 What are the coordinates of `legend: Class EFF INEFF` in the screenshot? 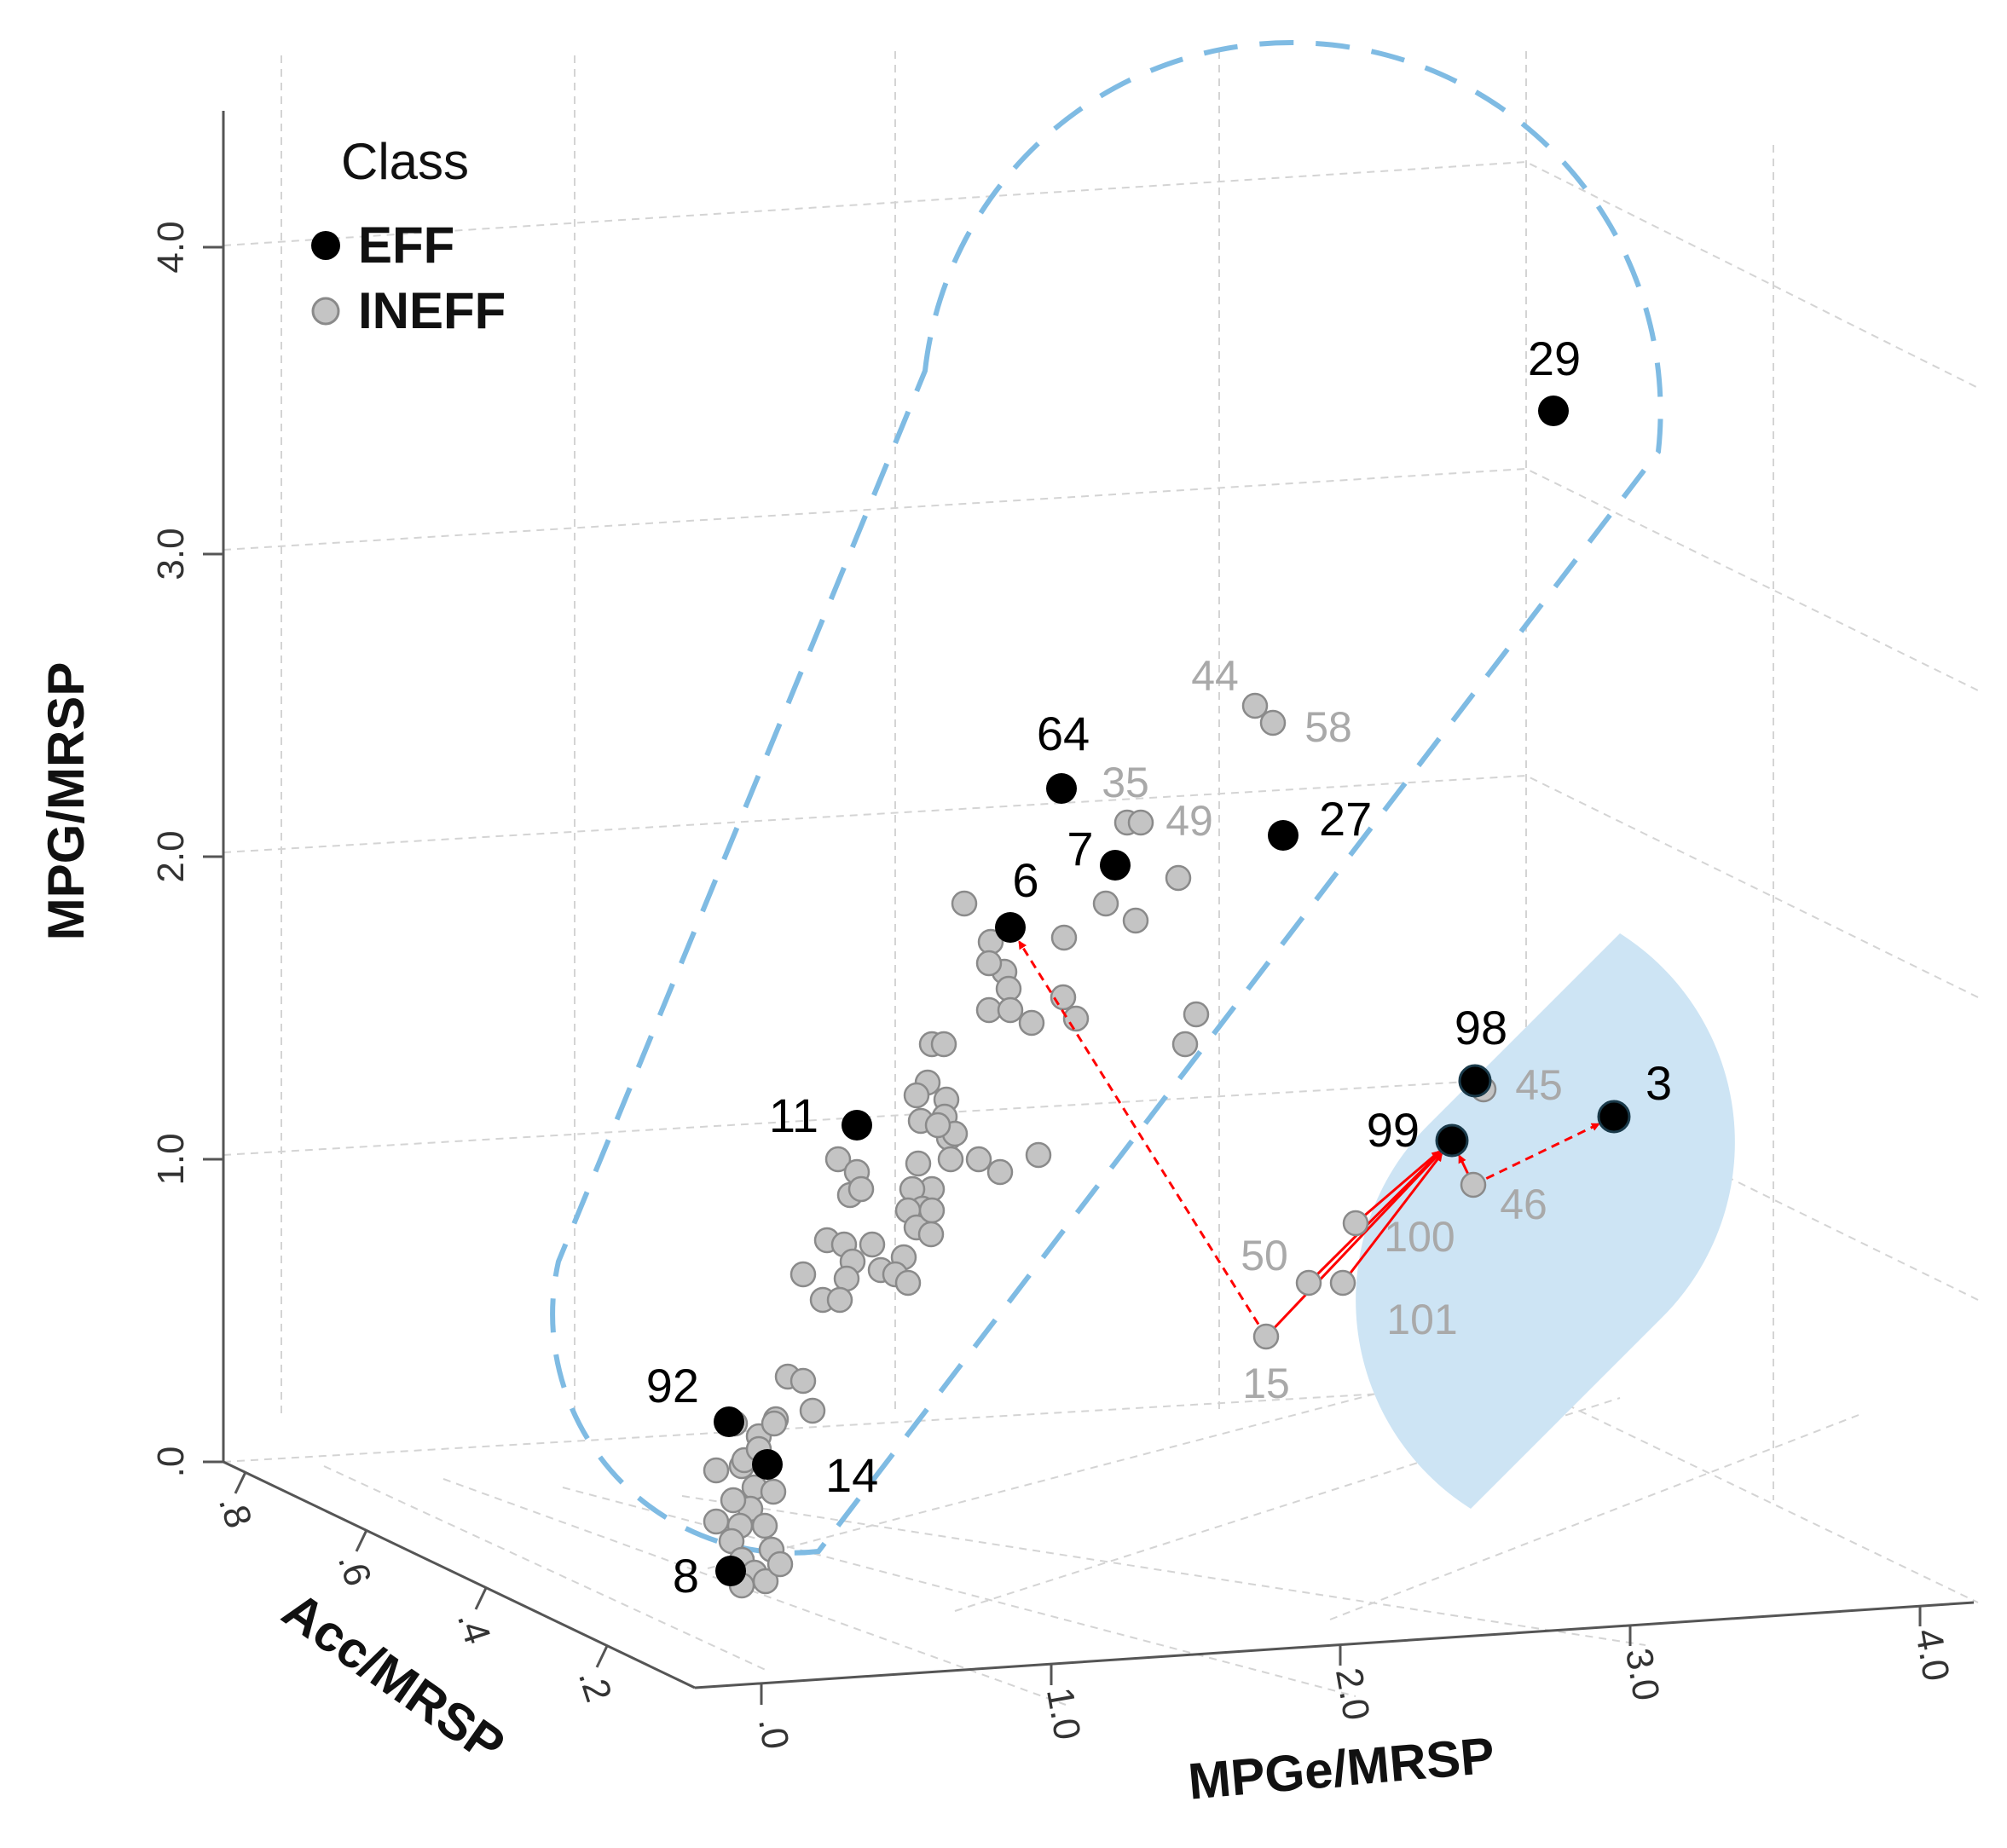 It's located at (408, 236).